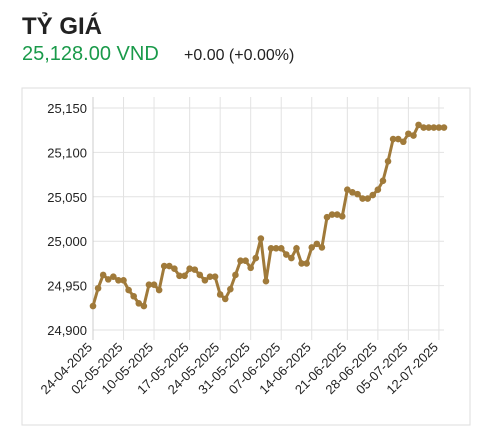  What do you see at coordinates (67, 152) in the screenshot?
I see `y-tick-label: 25,100` at bounding box center [67, 152].